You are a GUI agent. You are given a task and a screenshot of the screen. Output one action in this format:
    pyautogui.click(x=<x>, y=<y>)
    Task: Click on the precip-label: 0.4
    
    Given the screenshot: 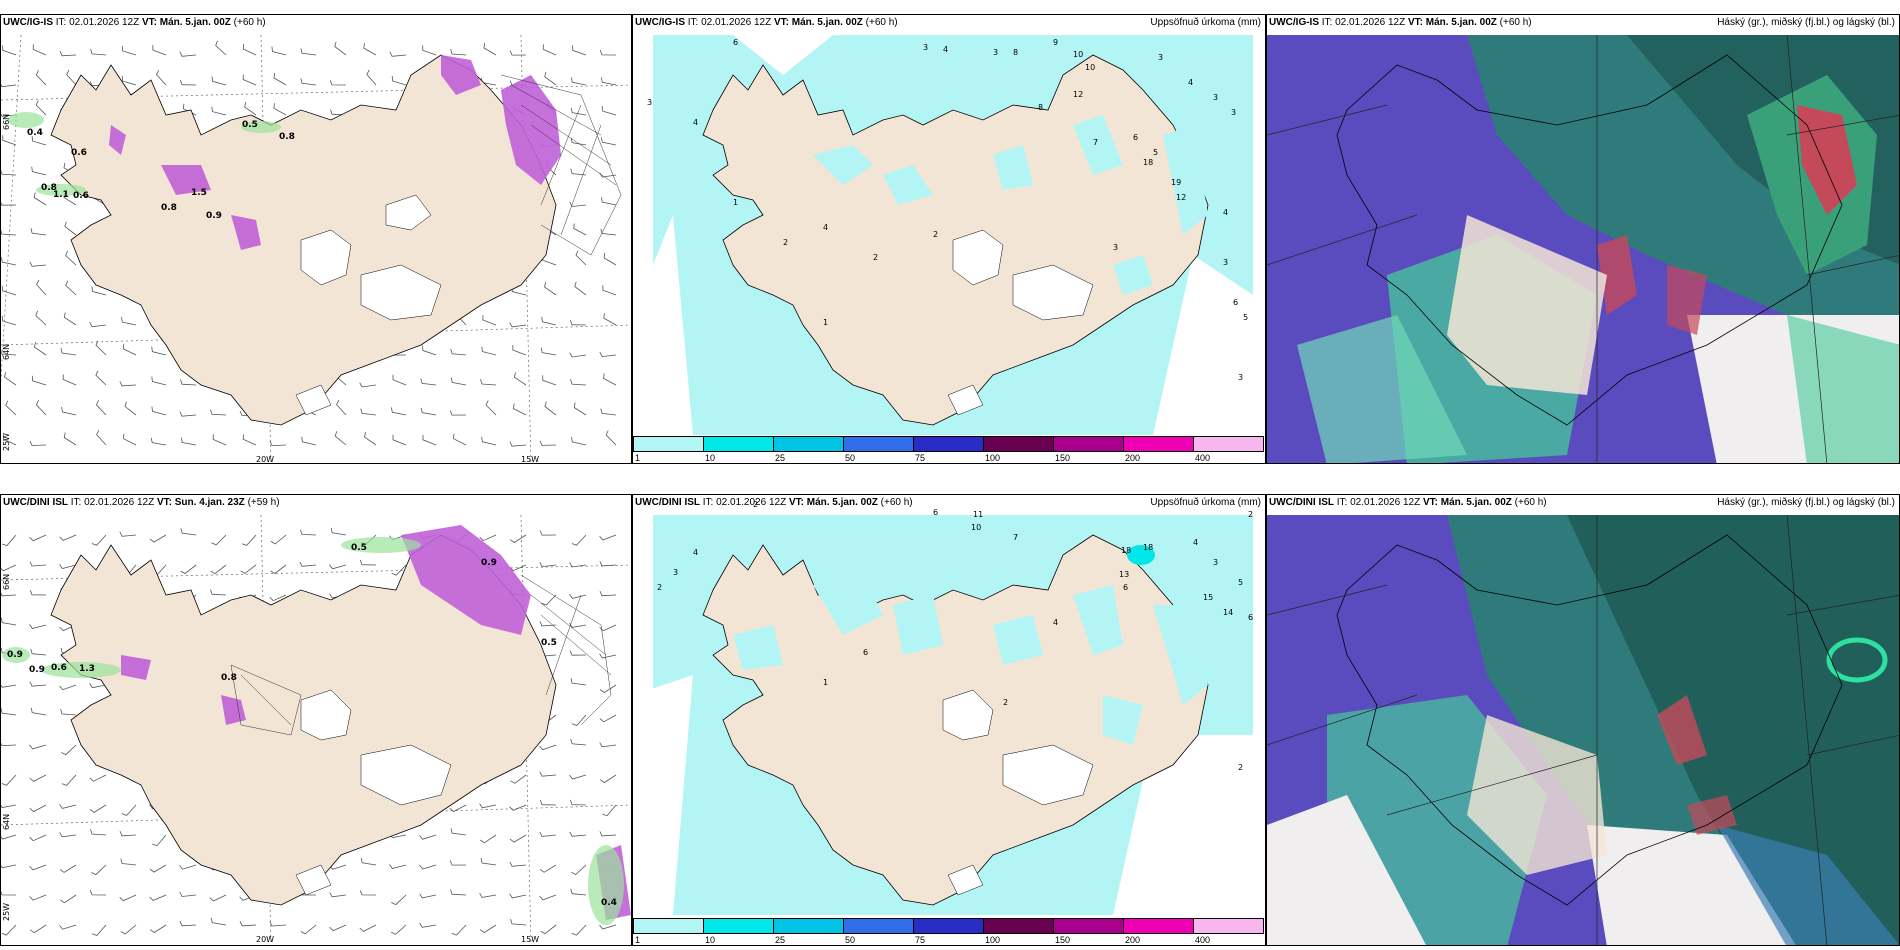 What is the action you would take?
    pyautogui.click(x=35, y=133)
    